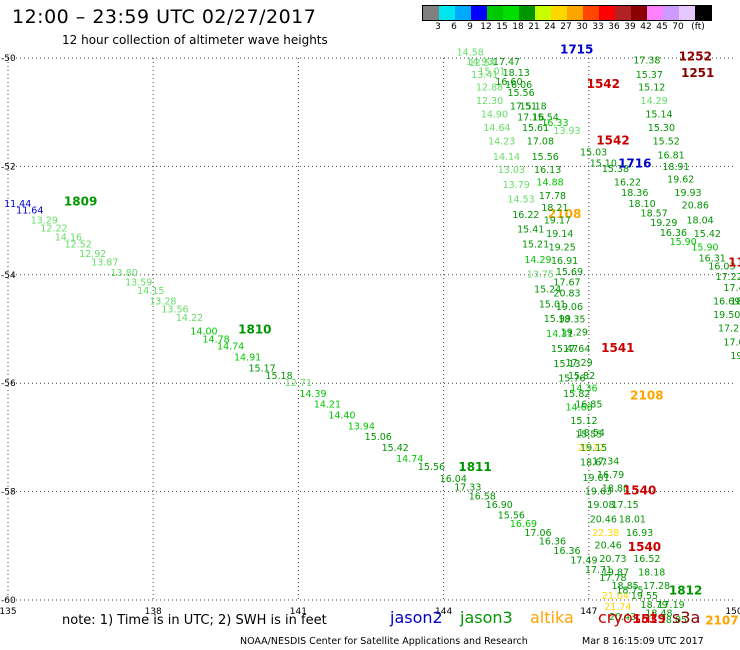 The height and width of the screenshot is (650, 740). What do you see at coordinates (610, 475) in the screenshot?
I see `wave-height-value: 16.79` at bounding box center [610, 475].